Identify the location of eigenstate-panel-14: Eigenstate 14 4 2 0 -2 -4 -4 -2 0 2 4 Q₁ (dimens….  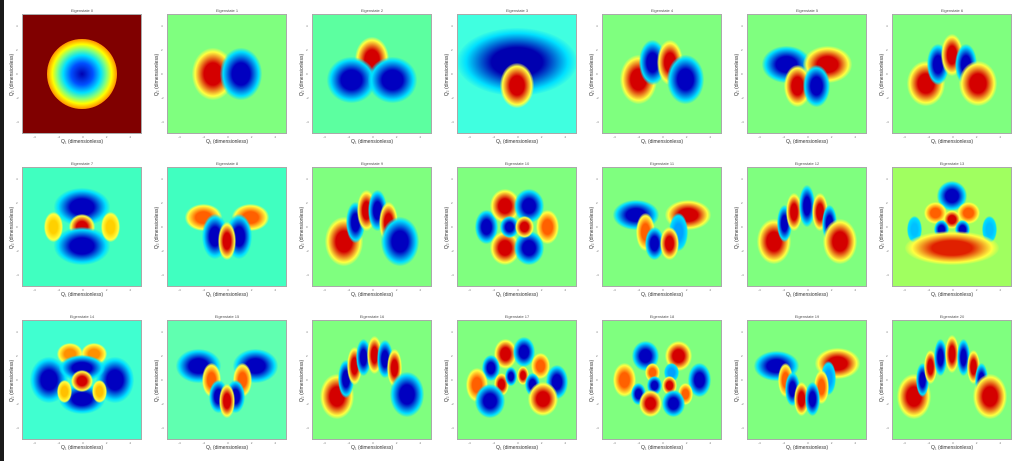
(78, 382).